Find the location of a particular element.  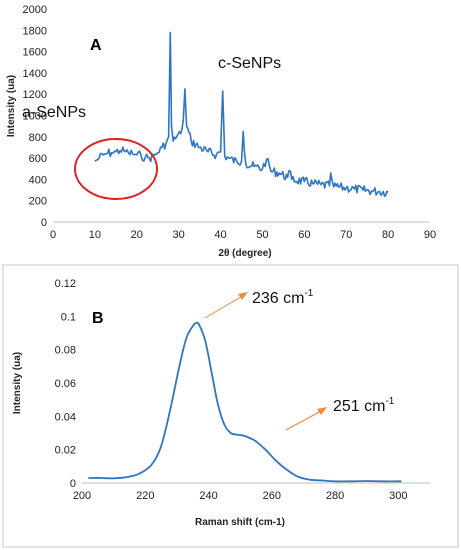

chart-a-y-tick-labels: 0 200 400 600 800 1000 1200 1400 1600 1800 2000 is located at coordinates (35, 116).